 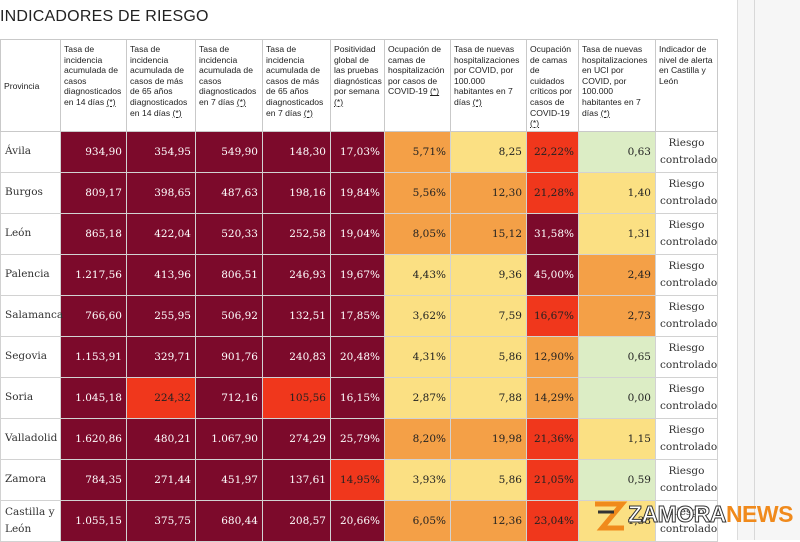 I want to click on indicator-cell: 809,17, so click(x=93, y=192).